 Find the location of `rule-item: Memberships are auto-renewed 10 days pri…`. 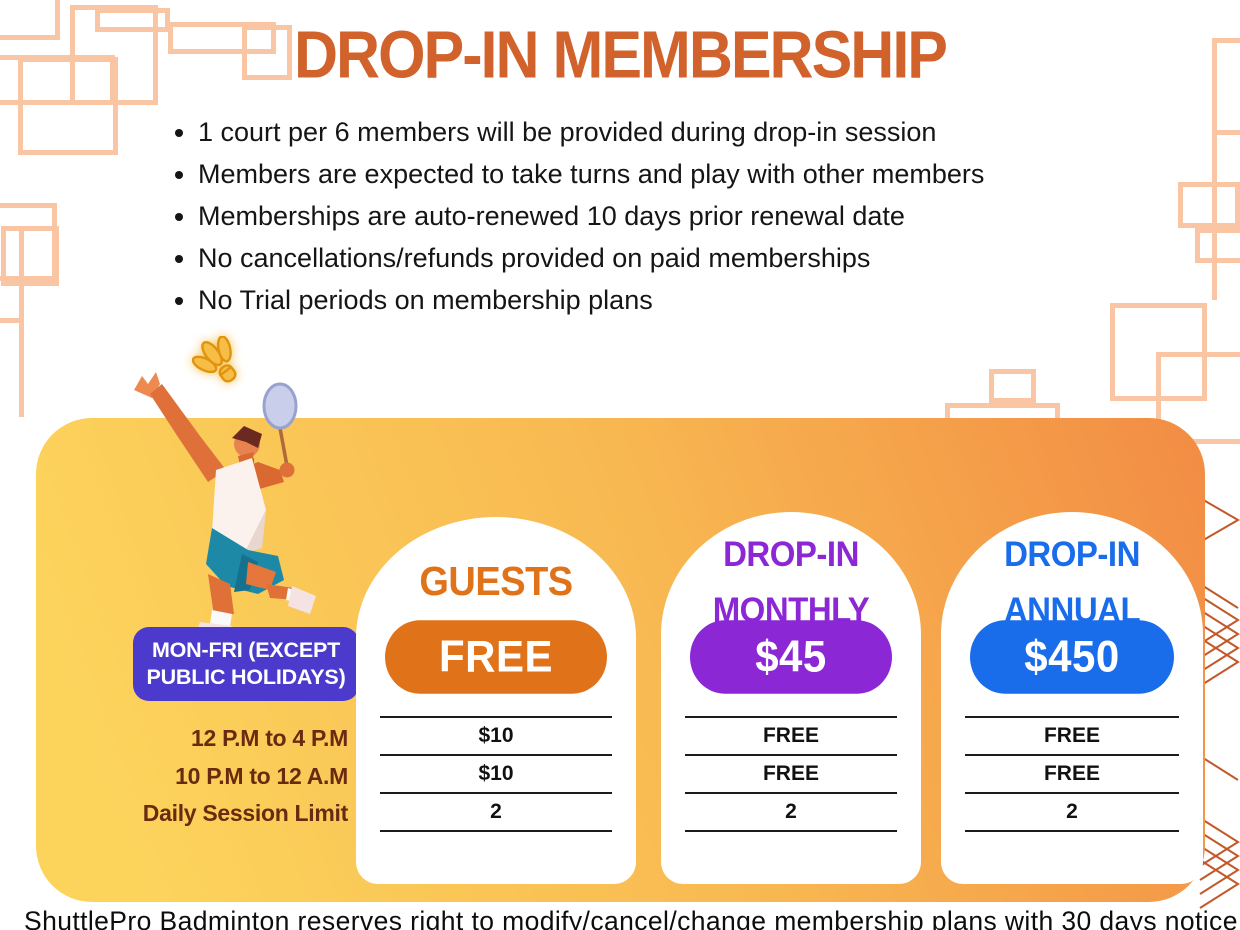

rule-item: Memberships are auto-renewed 10 days pri… is located at coordinates (591, 216).